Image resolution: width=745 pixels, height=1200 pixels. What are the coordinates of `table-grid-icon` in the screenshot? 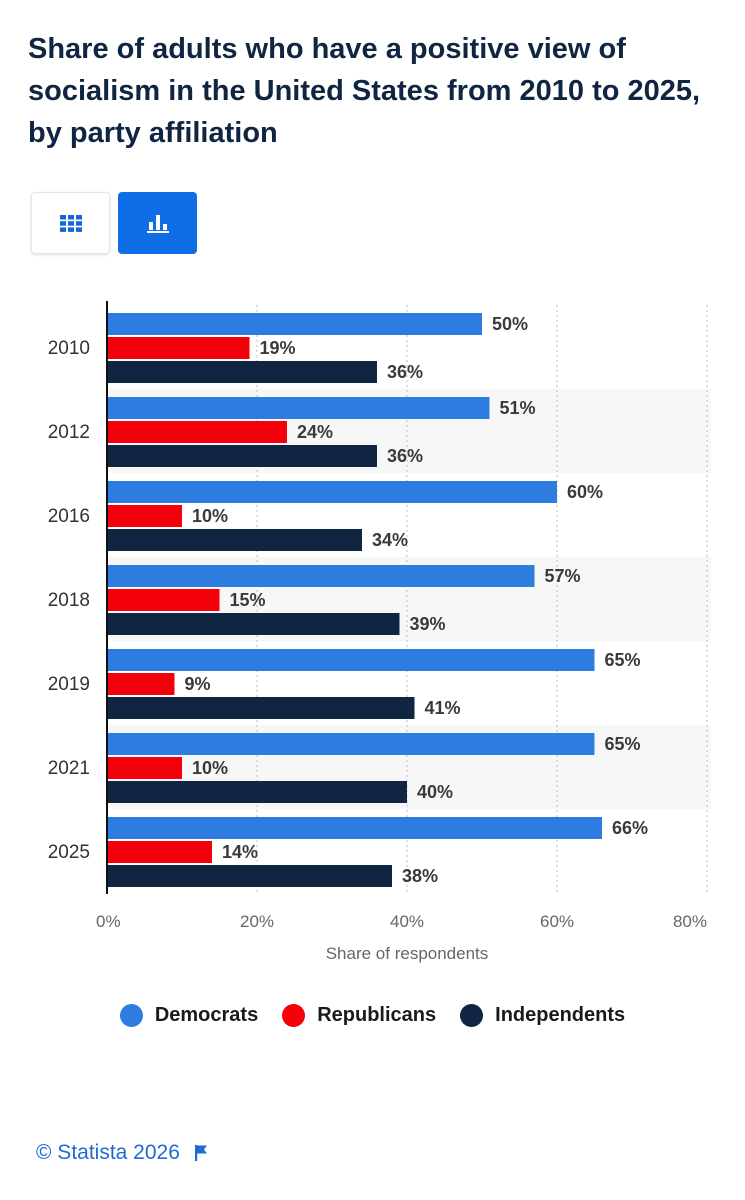 It's located at (70, 223).